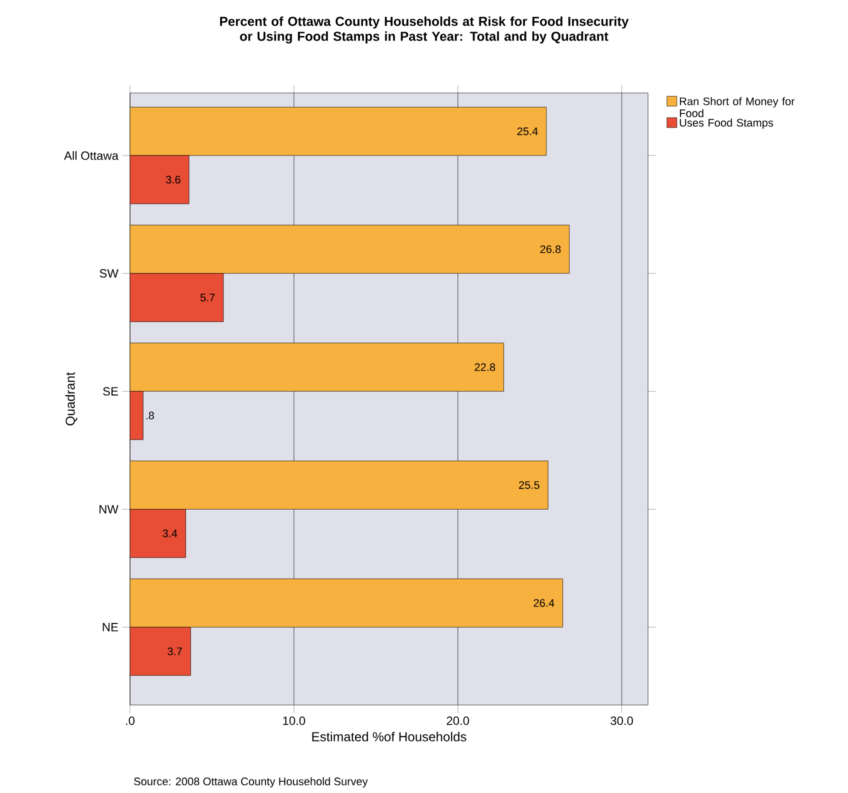 The image size is (848, 793). Describe the element at coordinates (91, 155) in the screenshot. I see `y-tick-label: All Ottawa` at that location.